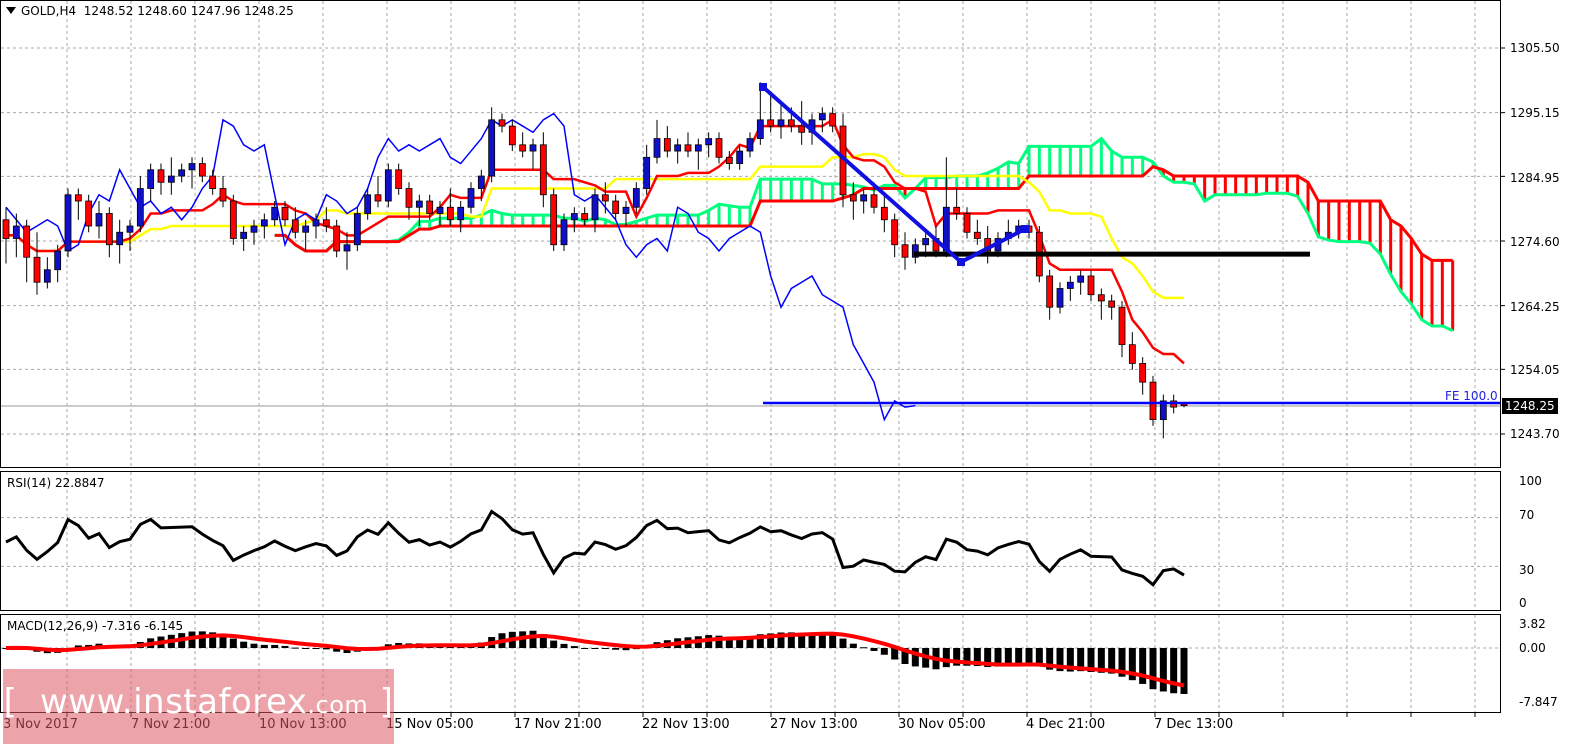 Image resolution: width=1583 pixels, height=744 pixels. What do you see at coordinates (56, 483) in the screenshot?
I see `rsi-label: RSI(14) 22.8847` at bounding box center [56, 483].